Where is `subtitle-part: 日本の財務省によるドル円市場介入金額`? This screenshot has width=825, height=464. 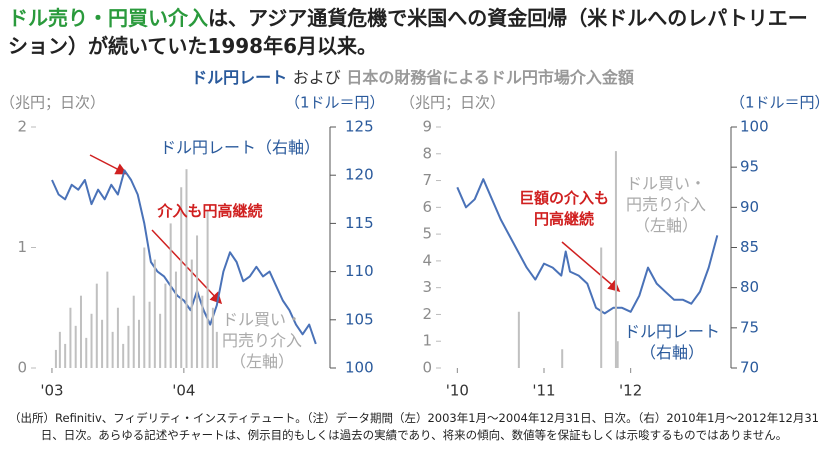
subtitle-part: 日本の財務省によるドル円市場介入金額 is located at coordinates (490, 77).